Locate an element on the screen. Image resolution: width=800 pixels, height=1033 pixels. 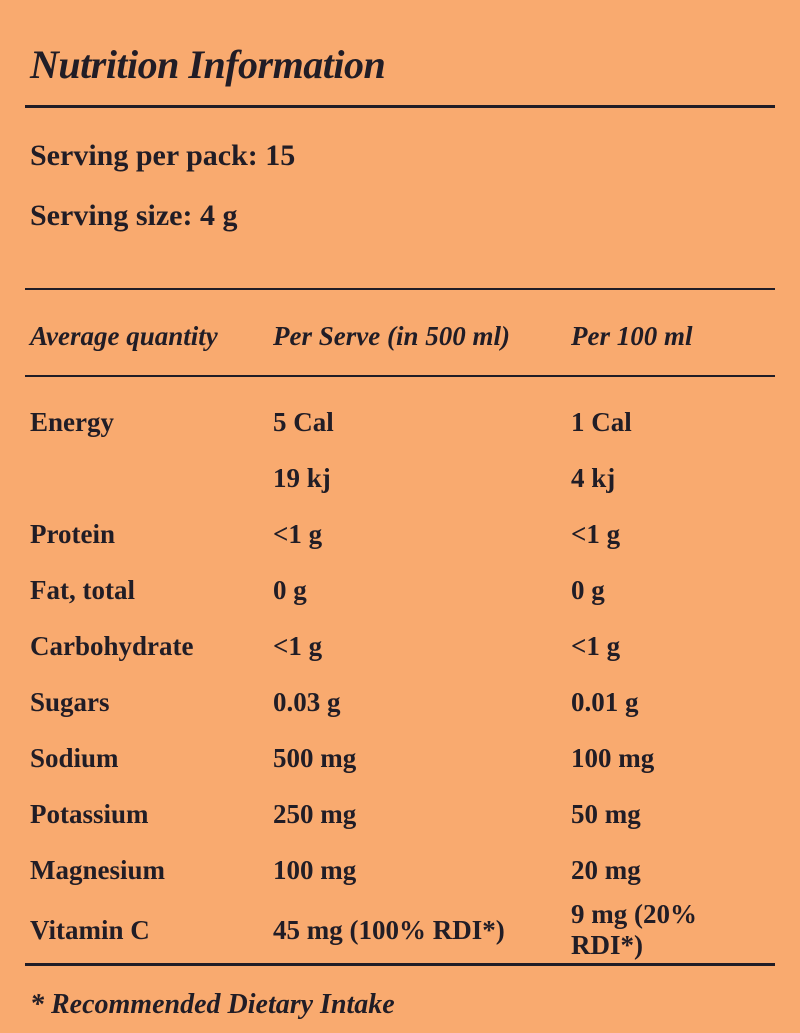
per-serve-value: 45 mg (100% RDI*) is located at coordinates (389, 929).